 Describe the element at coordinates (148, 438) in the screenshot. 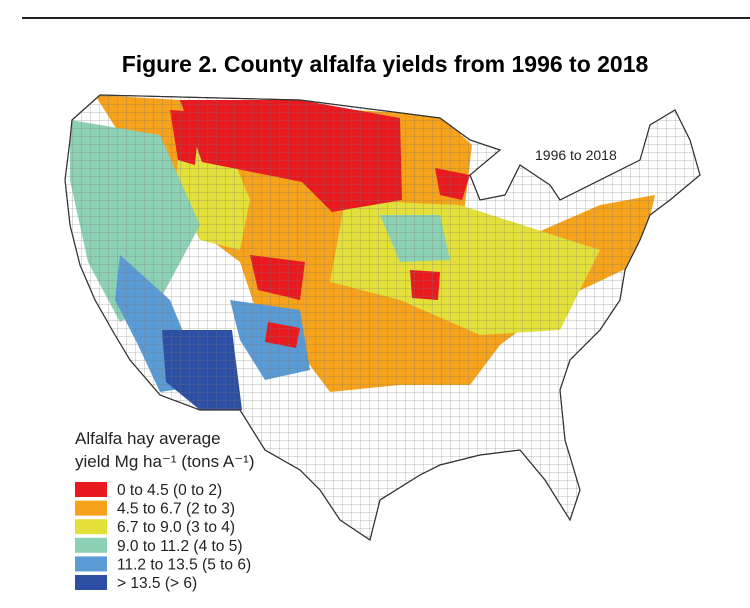

I see `legend-title: Alfalfa hay average` at that location.